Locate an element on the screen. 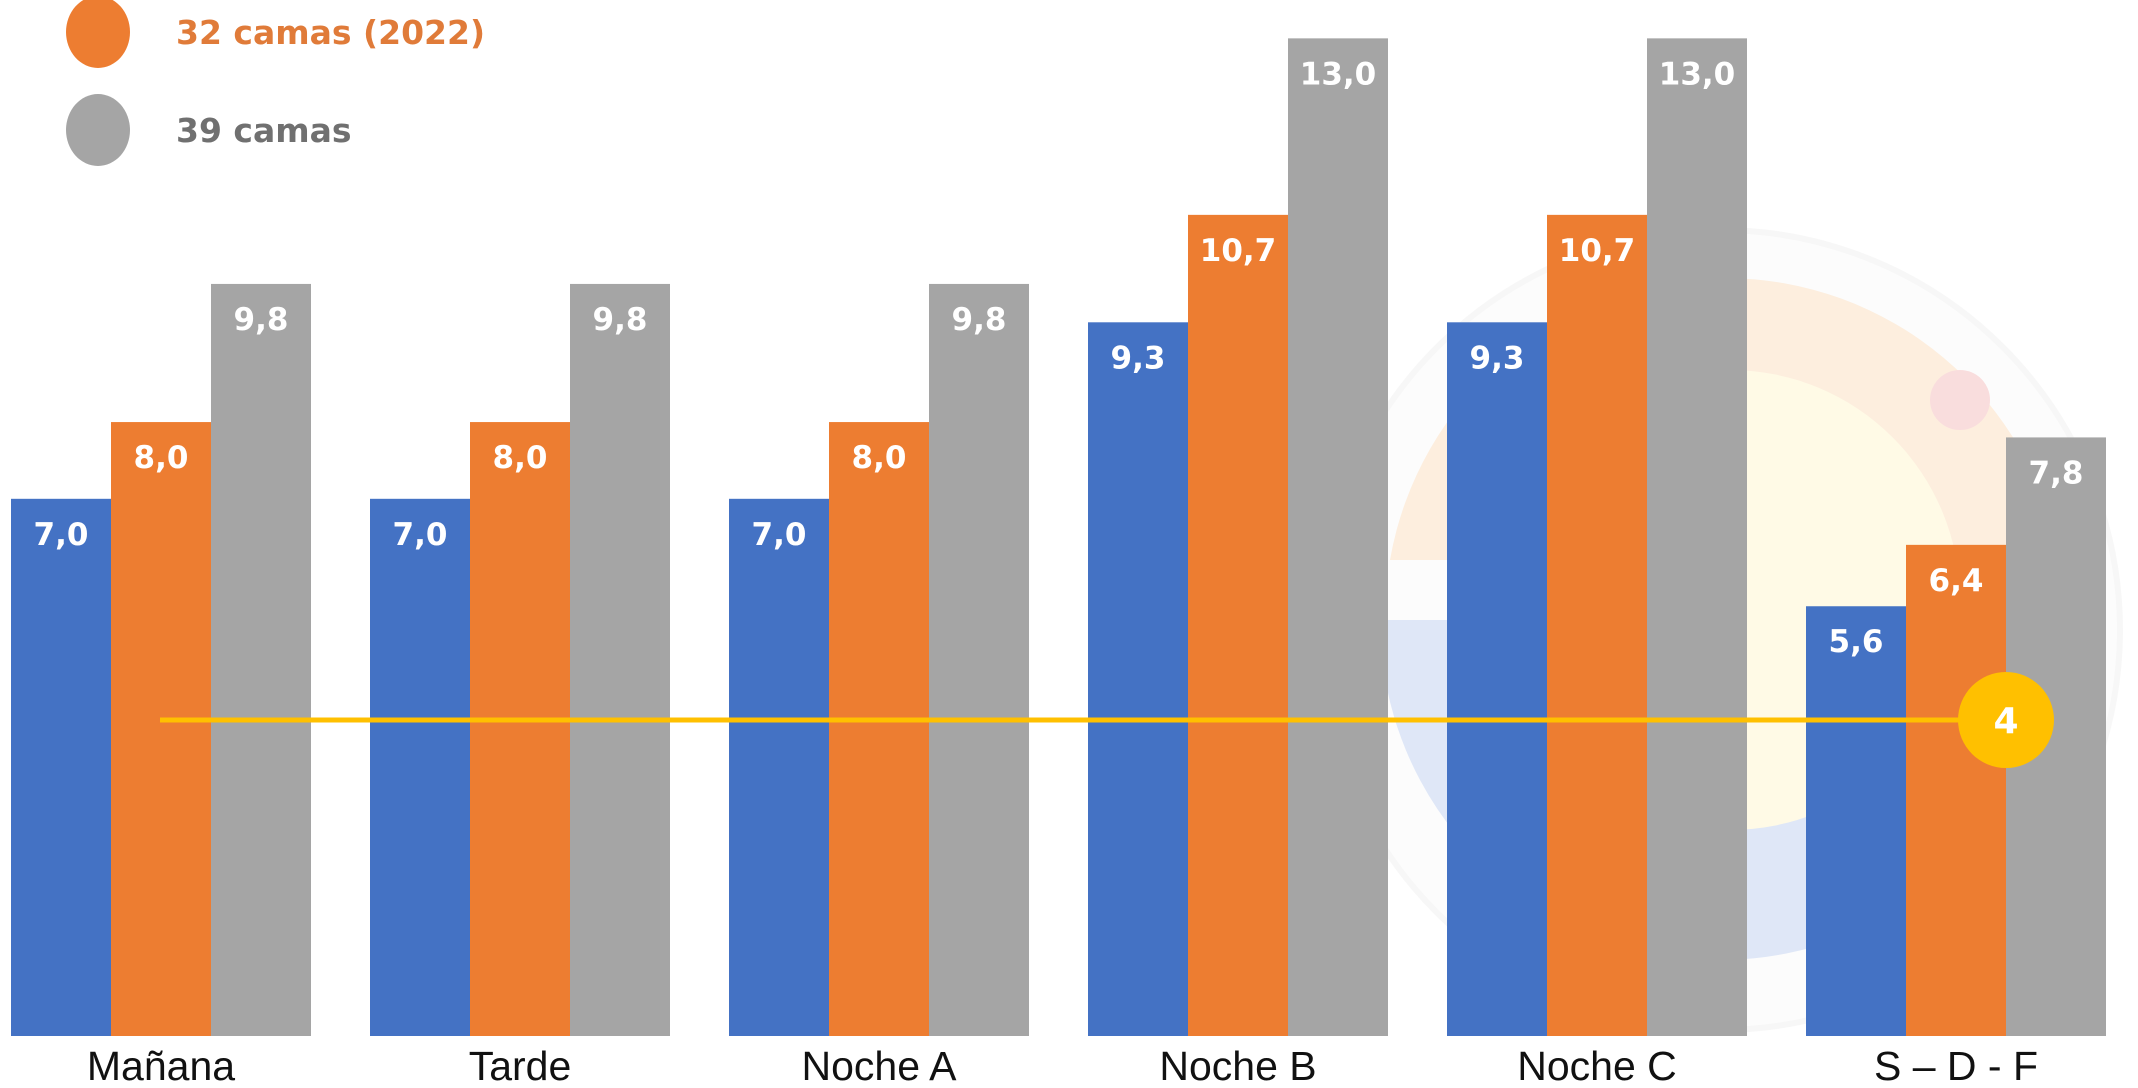 Image resolution: width=2138 pixels, height=1088 pixels. data-label-1-3: 7,0 is located at coordinates (779, 535).